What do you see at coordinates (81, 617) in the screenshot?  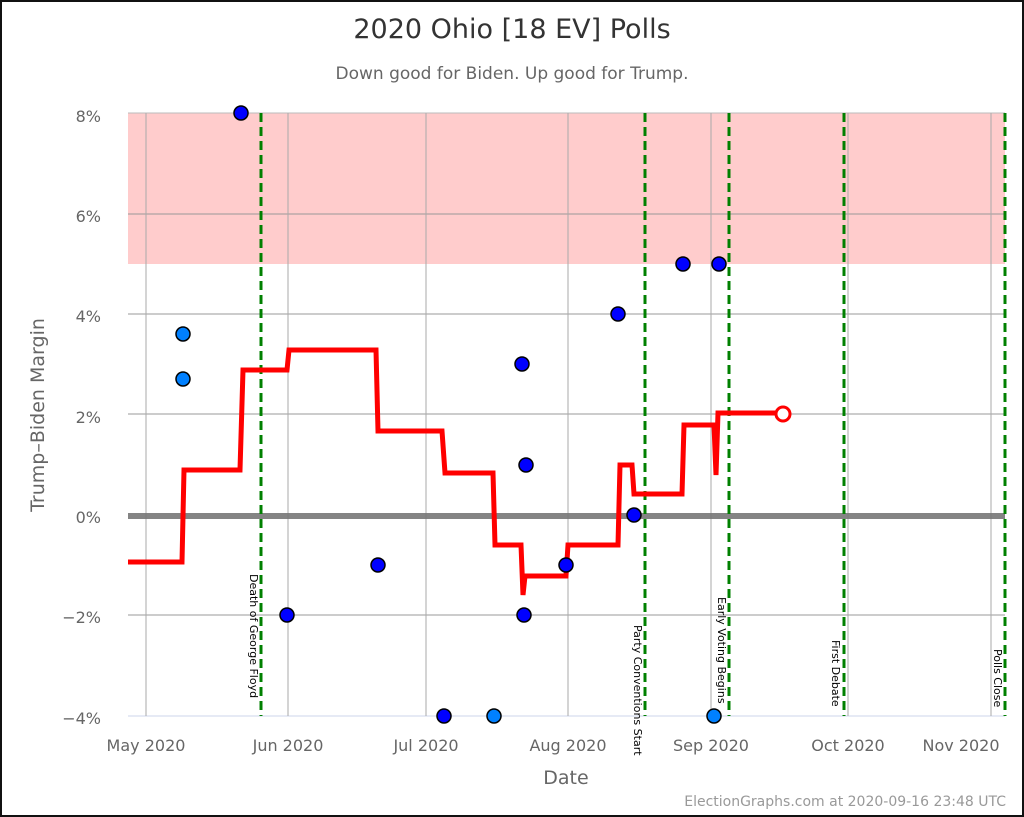 I see `y-tick: −2%` at bounding box center [81, 617].